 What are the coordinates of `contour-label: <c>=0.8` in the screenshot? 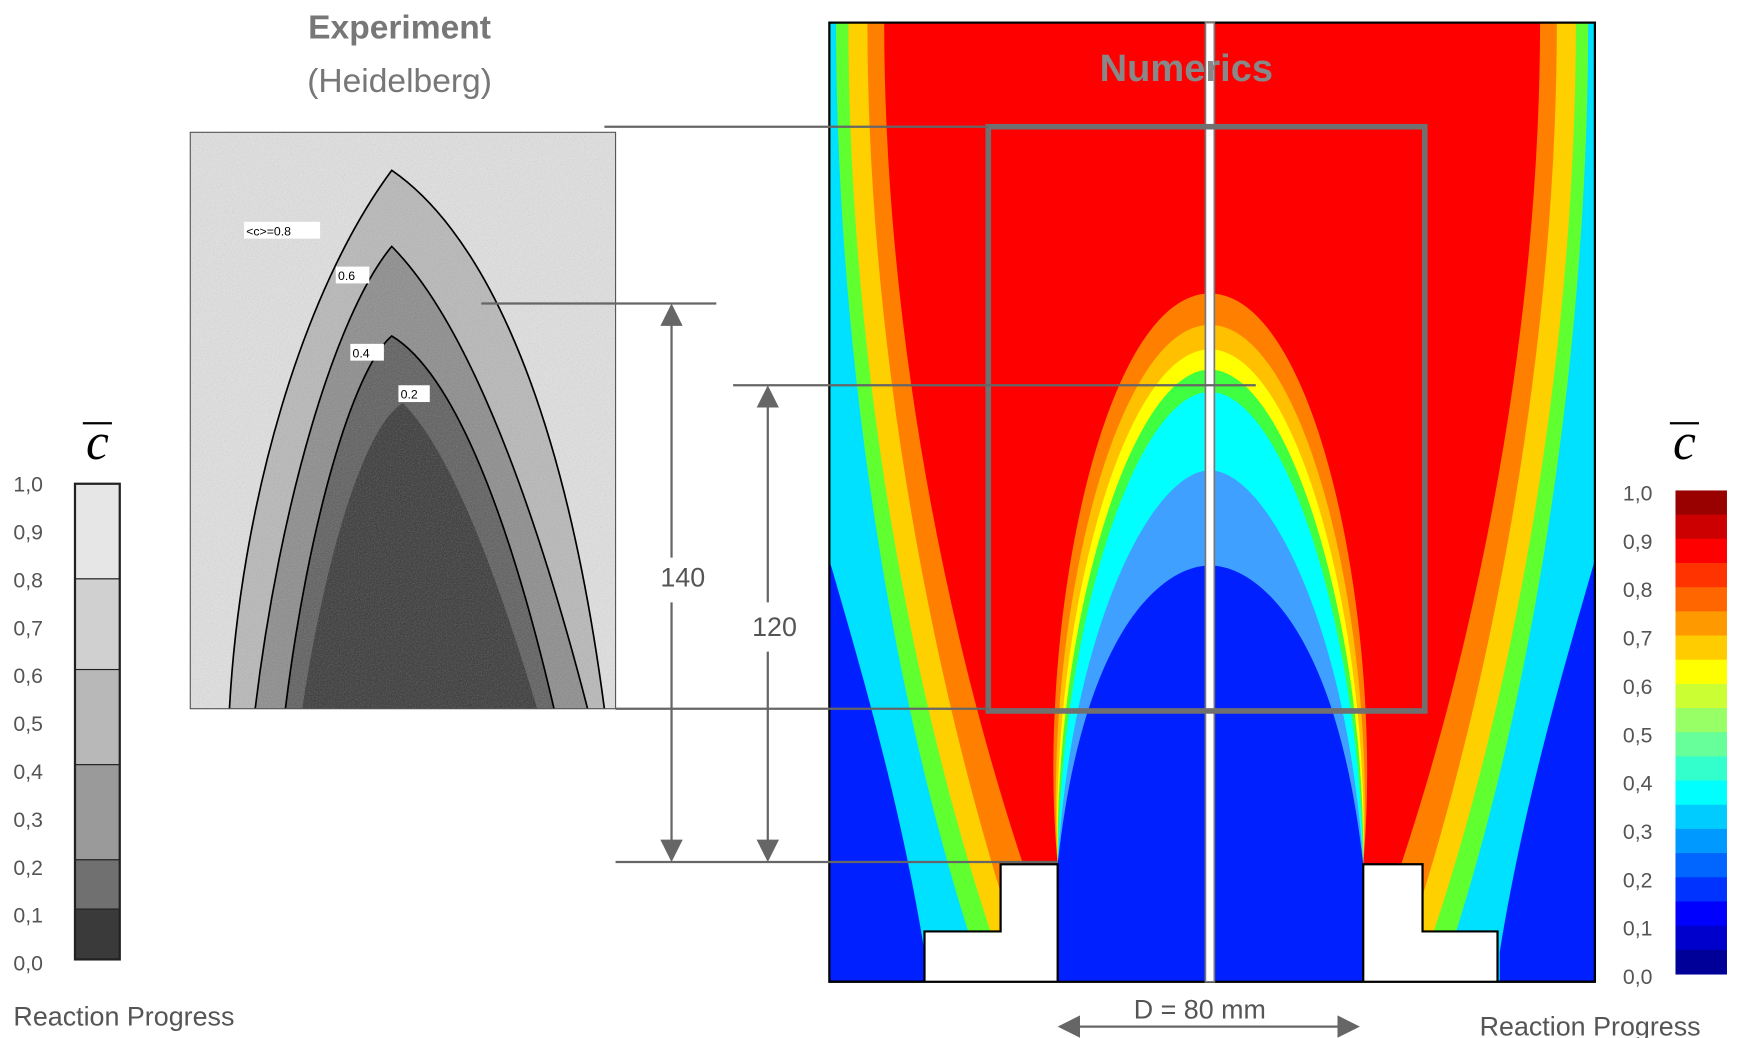 It's located at (268, 231).